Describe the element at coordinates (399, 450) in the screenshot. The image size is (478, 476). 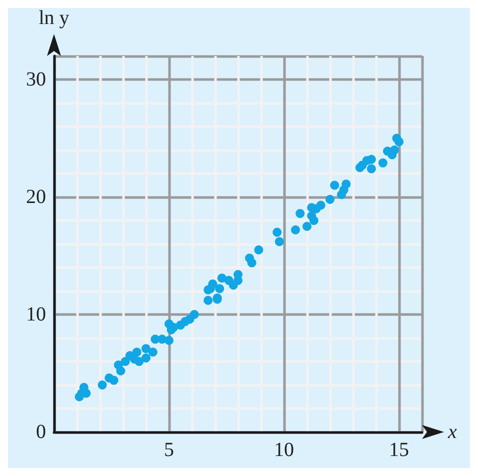
I see `x-tick-label: 15` at that location.